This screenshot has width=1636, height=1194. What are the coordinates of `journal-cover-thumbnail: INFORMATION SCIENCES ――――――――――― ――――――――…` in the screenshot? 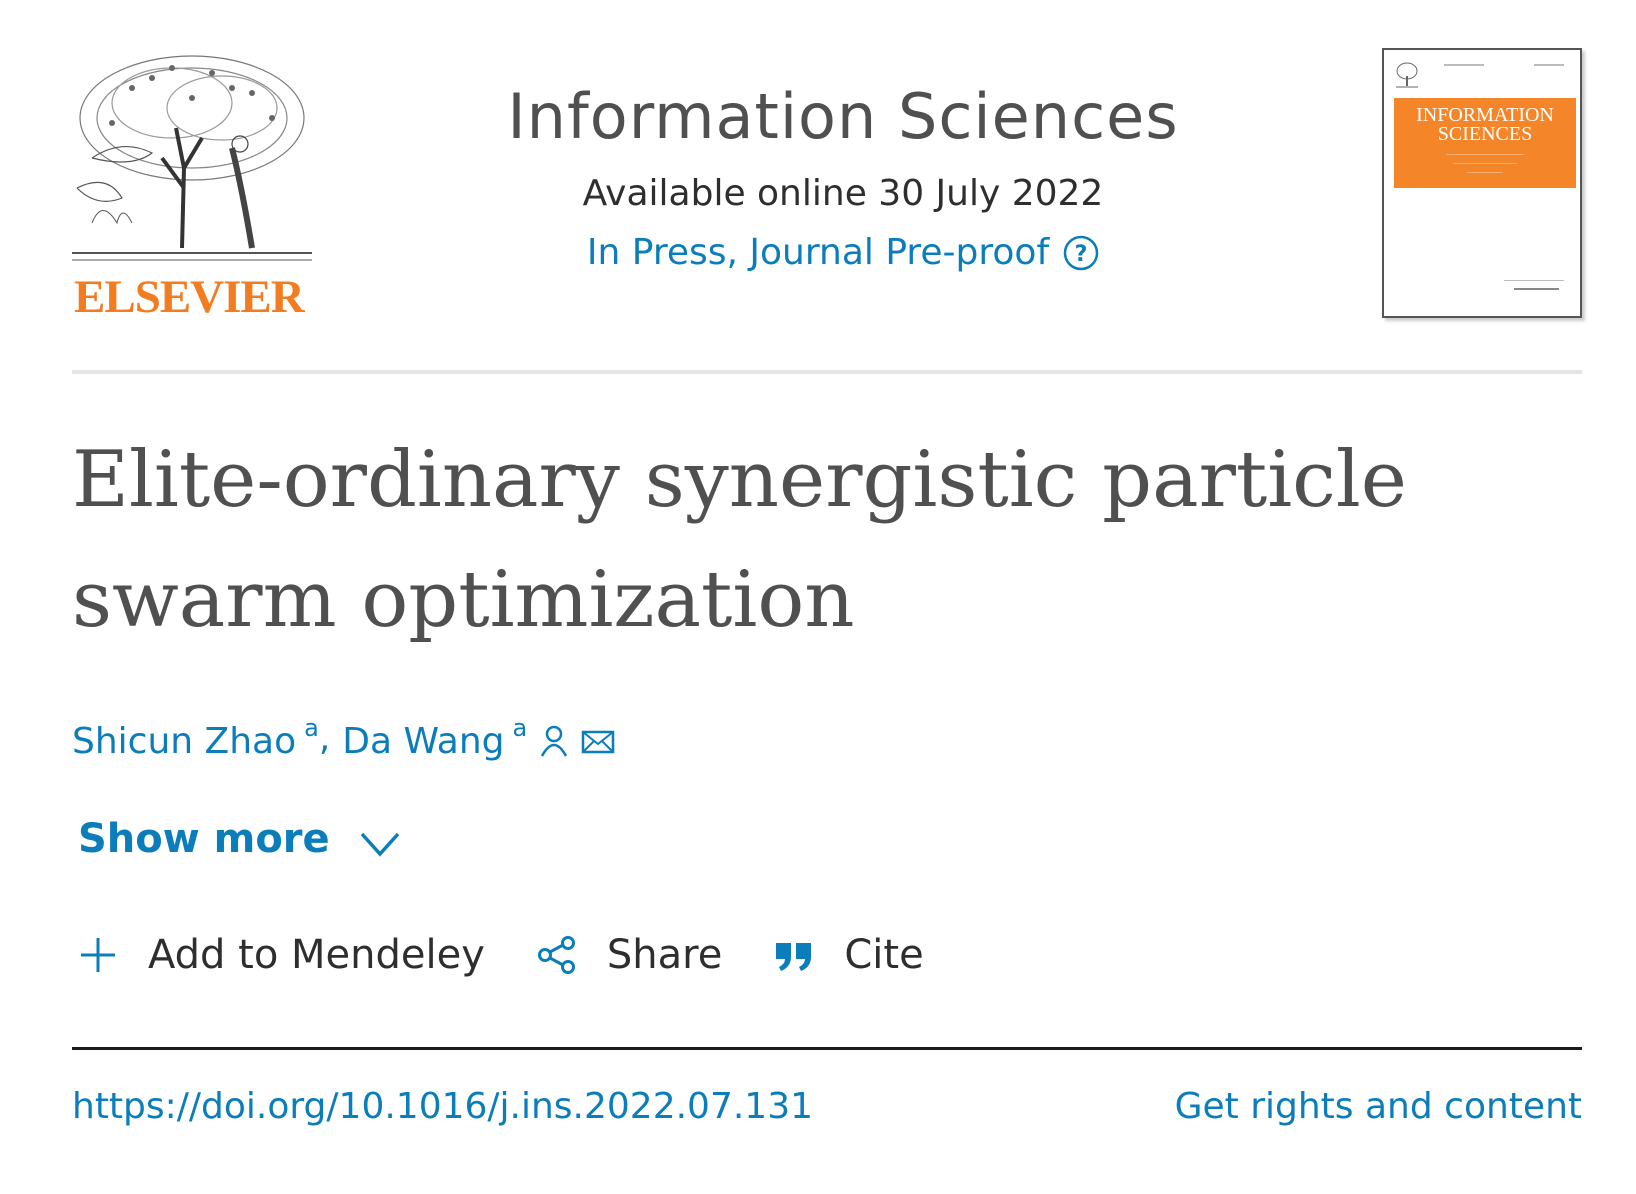 It's located at (1482, 183).